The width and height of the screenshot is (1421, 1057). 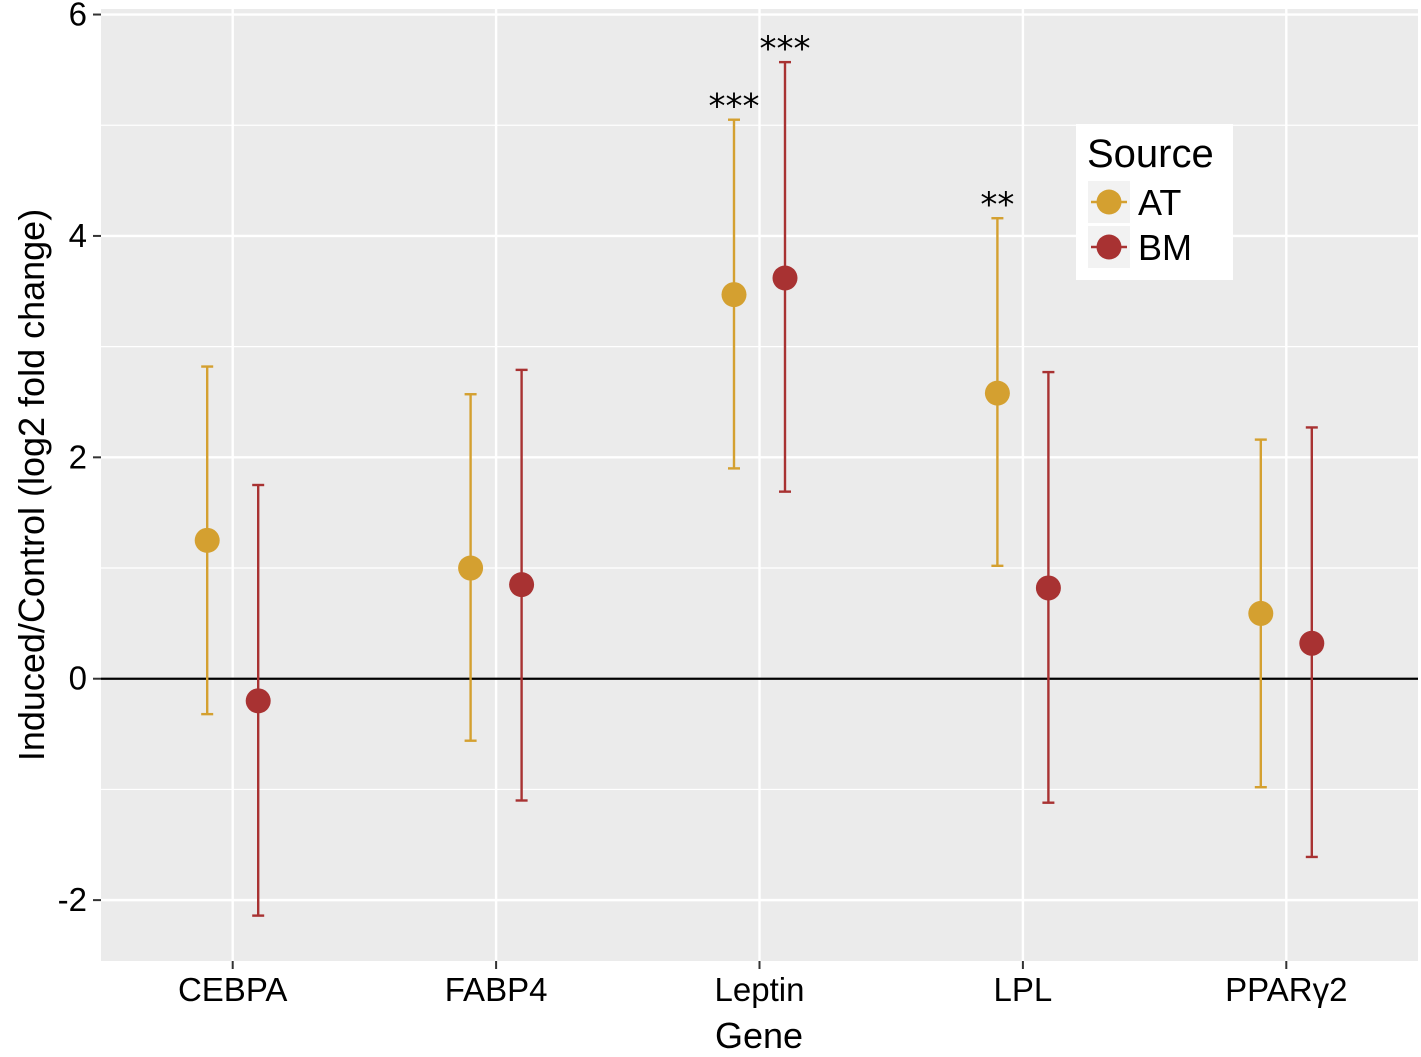 I want to click on x-axis: CEBPA FABP4 Leptin LPL PPARγ2, so click(x=762, y=984).